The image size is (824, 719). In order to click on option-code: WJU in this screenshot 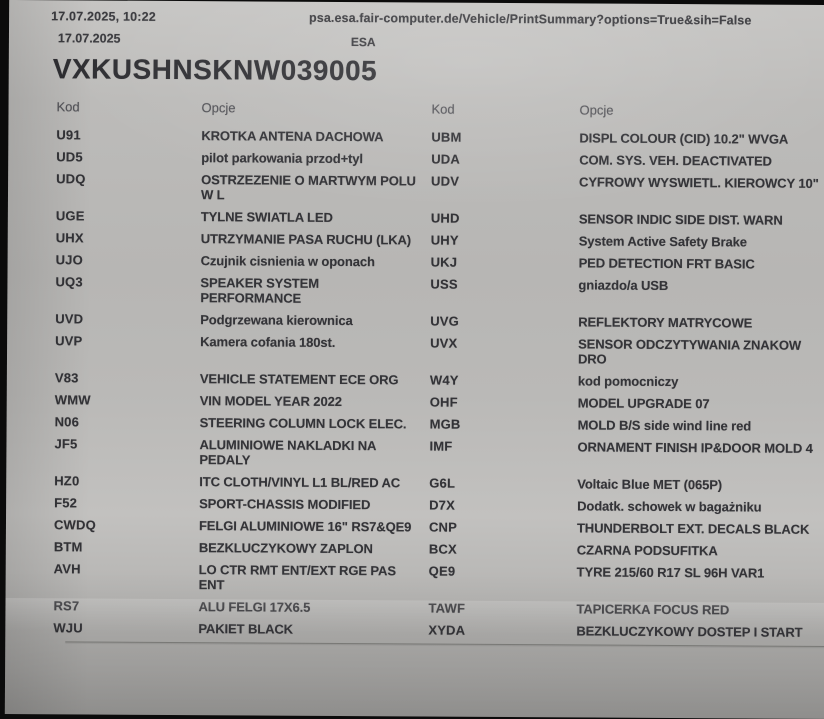, I will do `click(68, 627)`.